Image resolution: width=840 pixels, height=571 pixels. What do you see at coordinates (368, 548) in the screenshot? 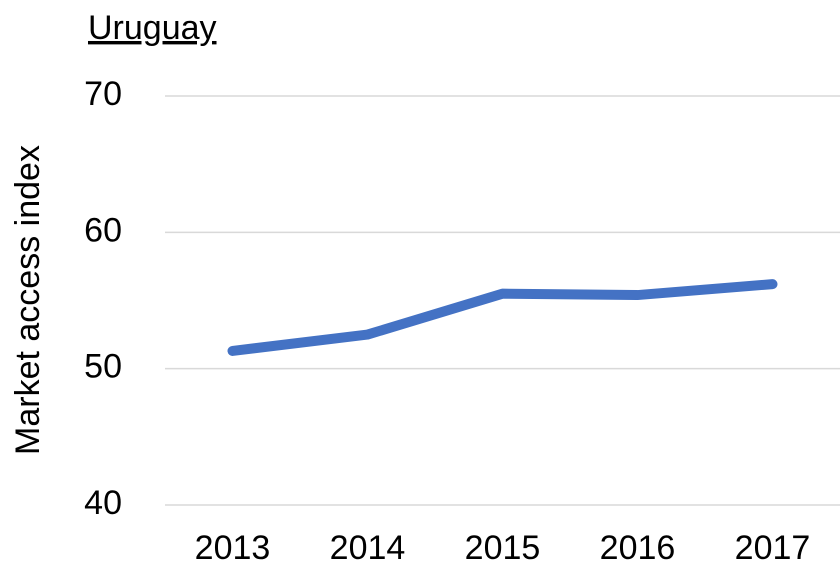
I see `x-tick-label: 2014` at bounding box center [368, 548].